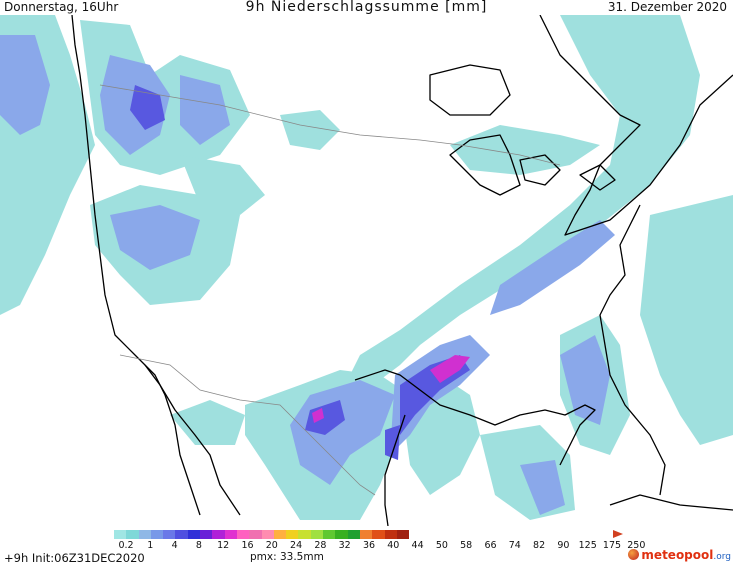  I want to click on legend-tick-label: 4, so click(174, 545).